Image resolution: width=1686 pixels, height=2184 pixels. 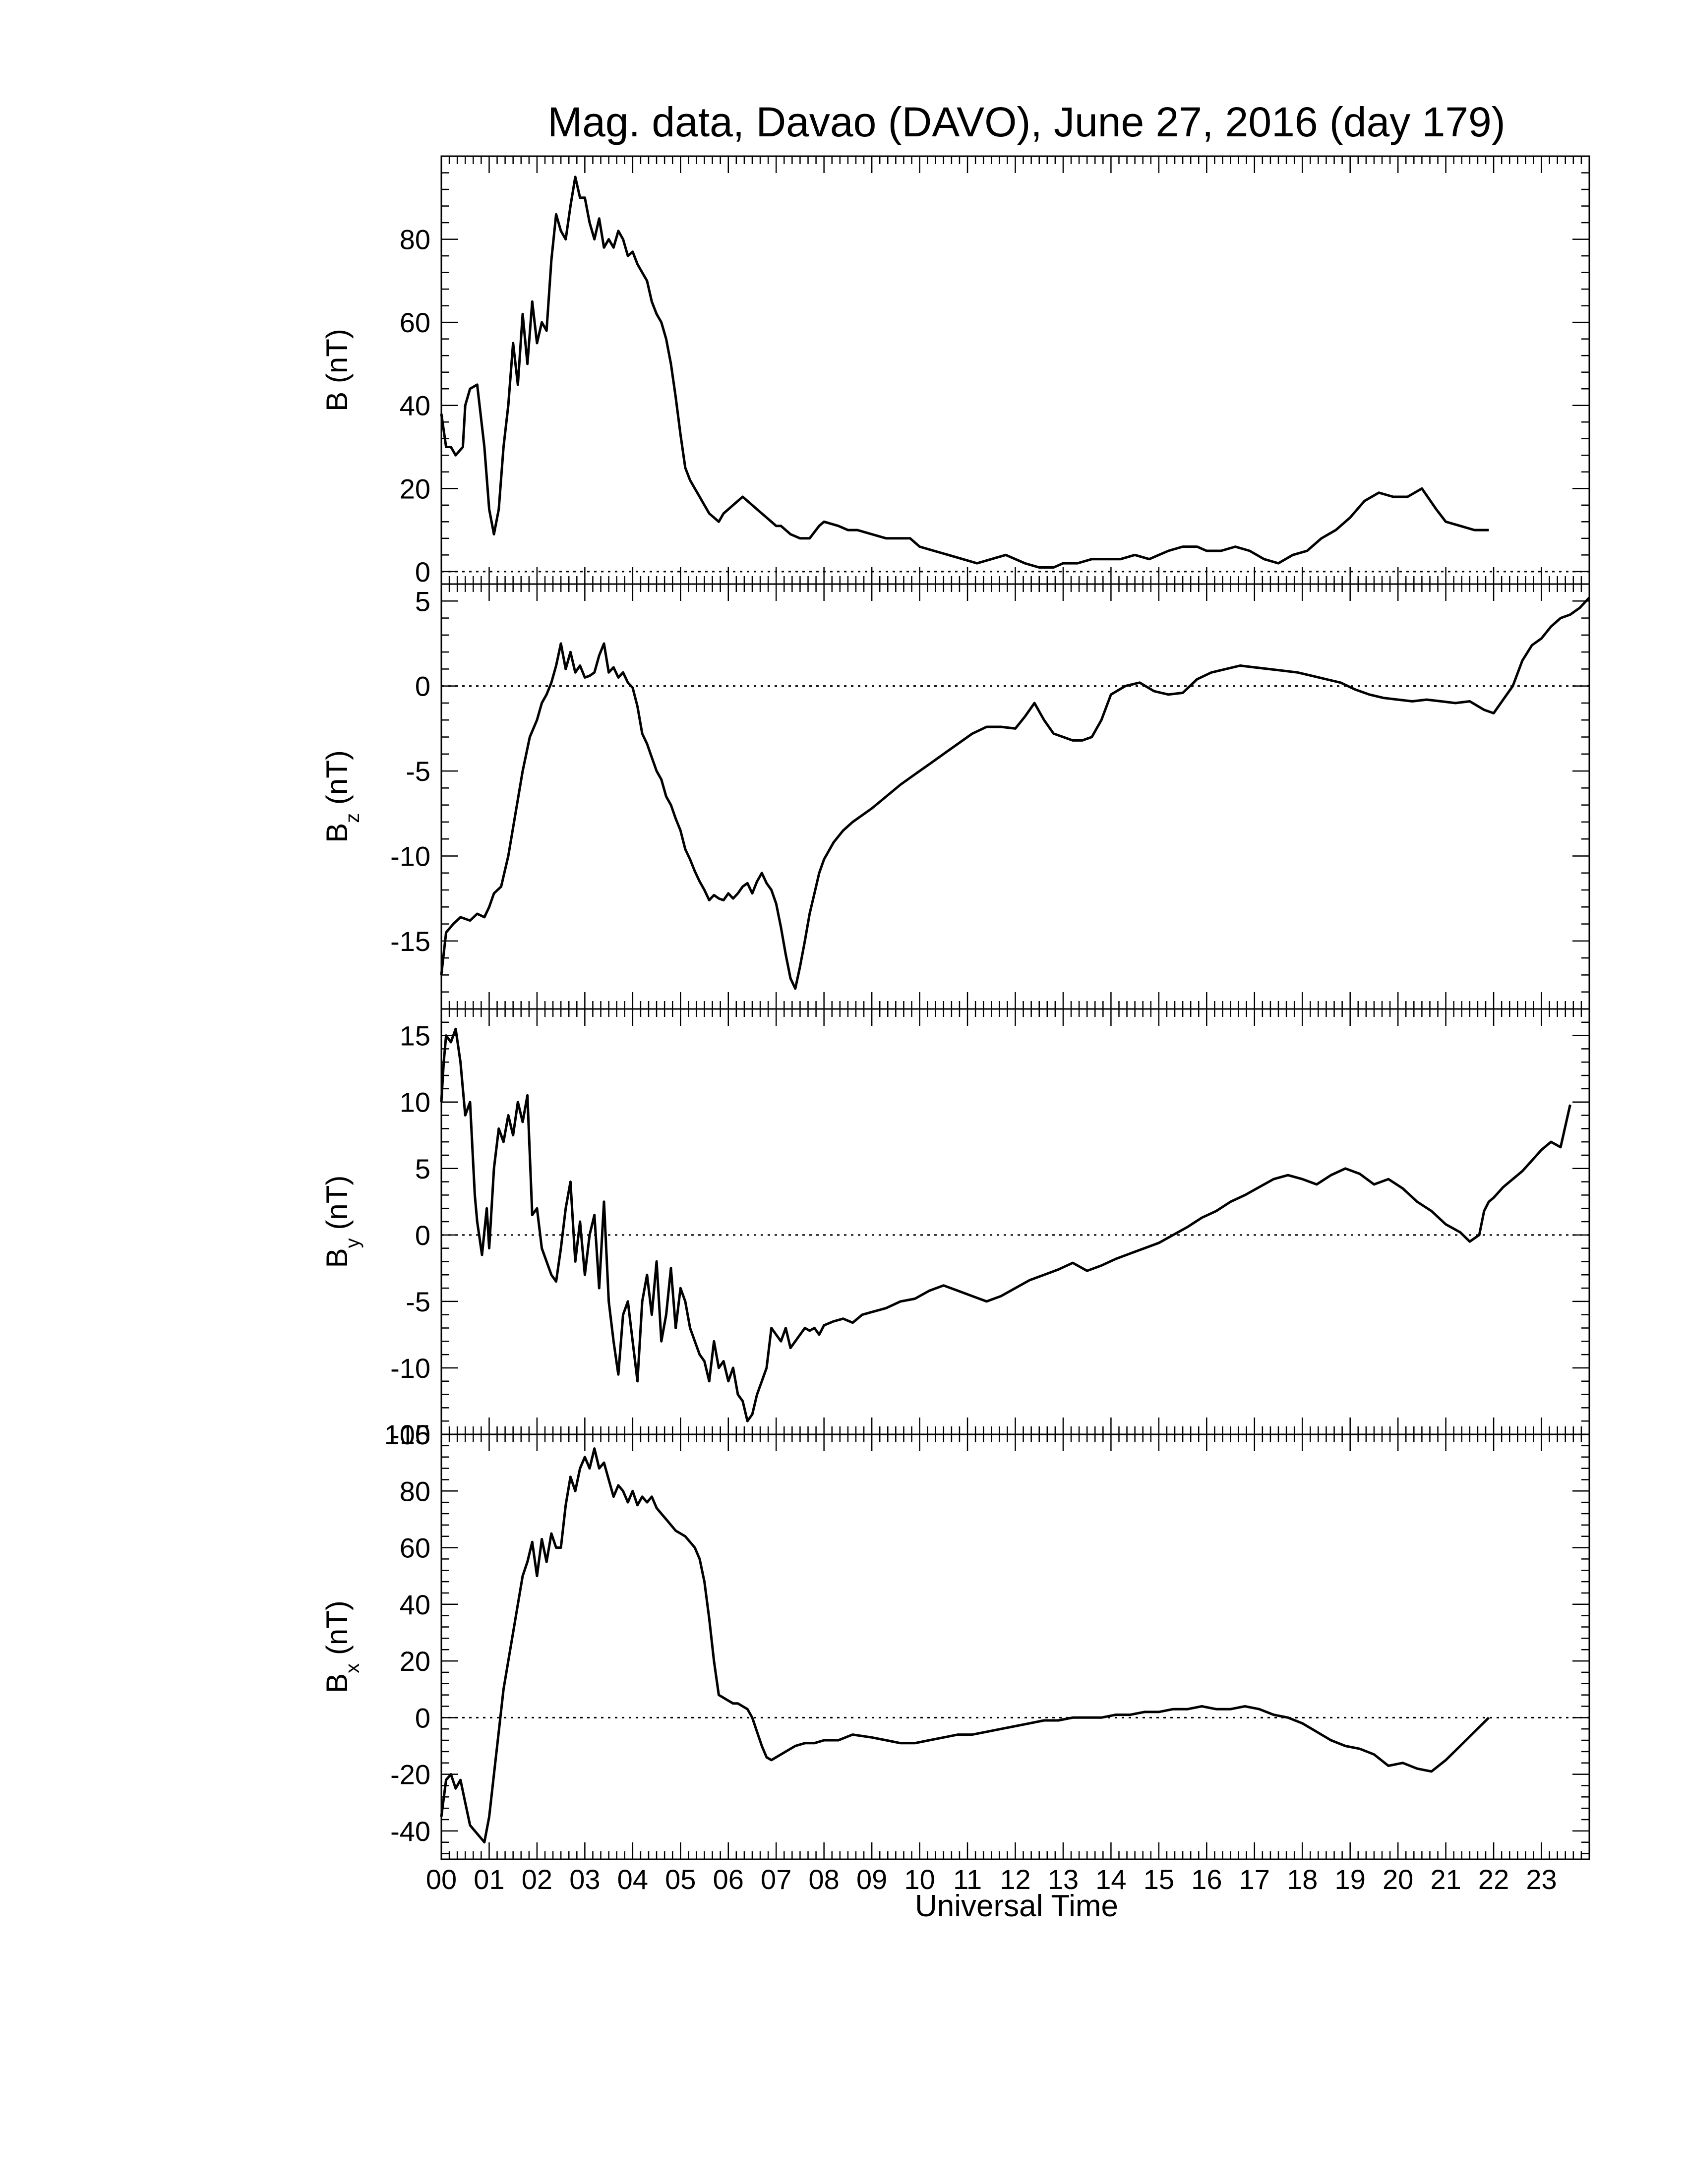 What do you see at coordinates (1006, 1224) in the screenshot?
I see `series-line-by` at bounding box center [1006, 1224].